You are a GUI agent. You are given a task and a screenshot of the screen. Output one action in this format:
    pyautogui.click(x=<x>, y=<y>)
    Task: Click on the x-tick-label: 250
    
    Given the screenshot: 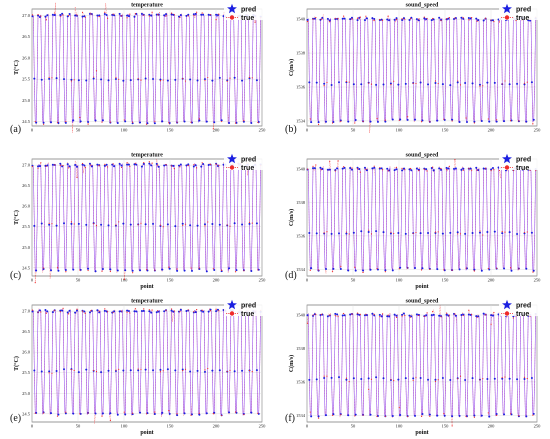 What is the action you would take?
    pyautogui.click(x=538, y=280)
    